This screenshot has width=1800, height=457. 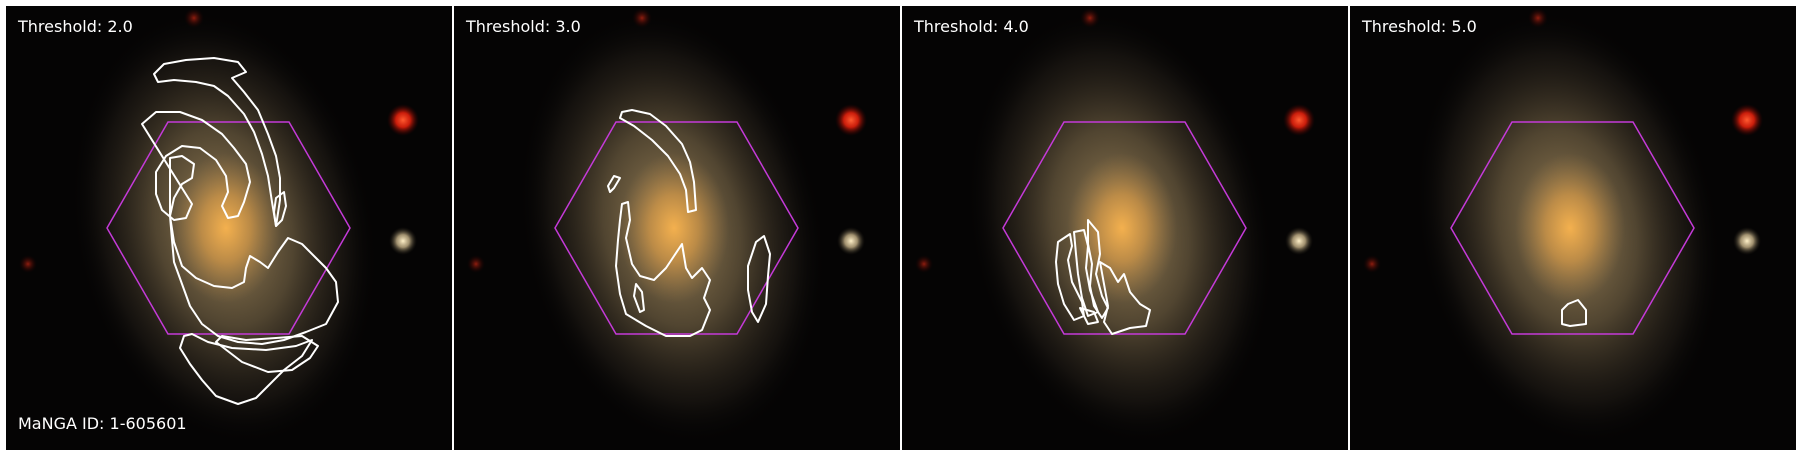 I want to click on threshold-label: Threshold: 4.0, so click(x=971, y=26).